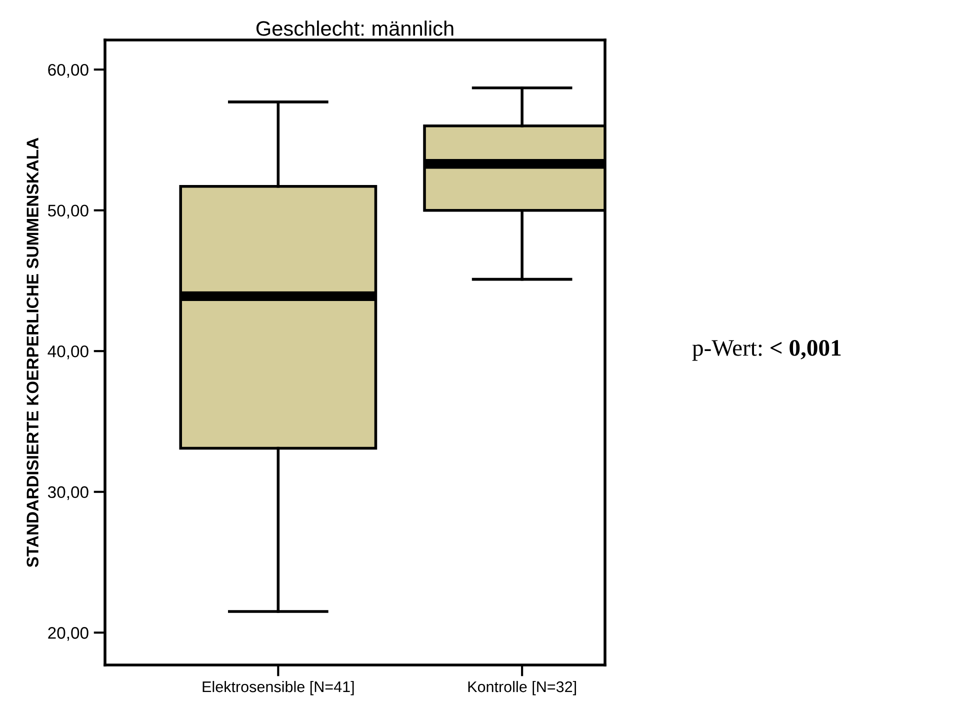  I want to click on x-tick-label: Elektrosensible [N=41], so click(278, 688).